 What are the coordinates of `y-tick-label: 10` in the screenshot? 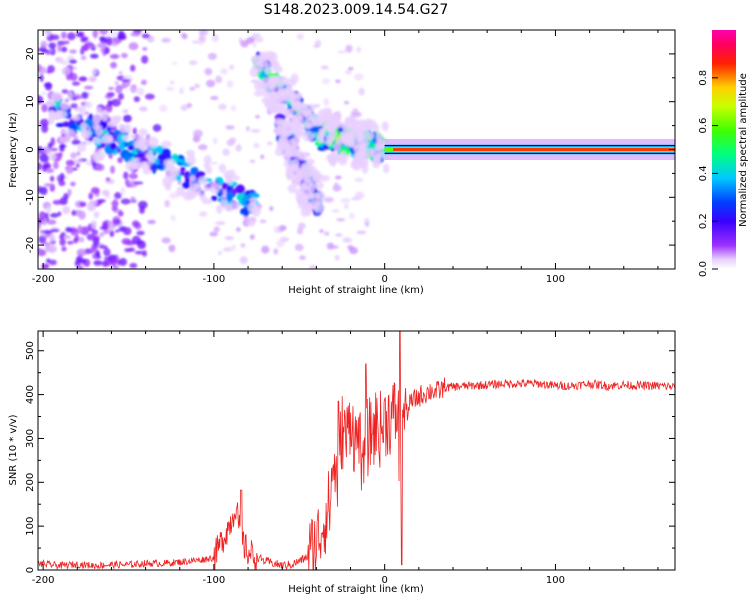 It's located at (30, 101).